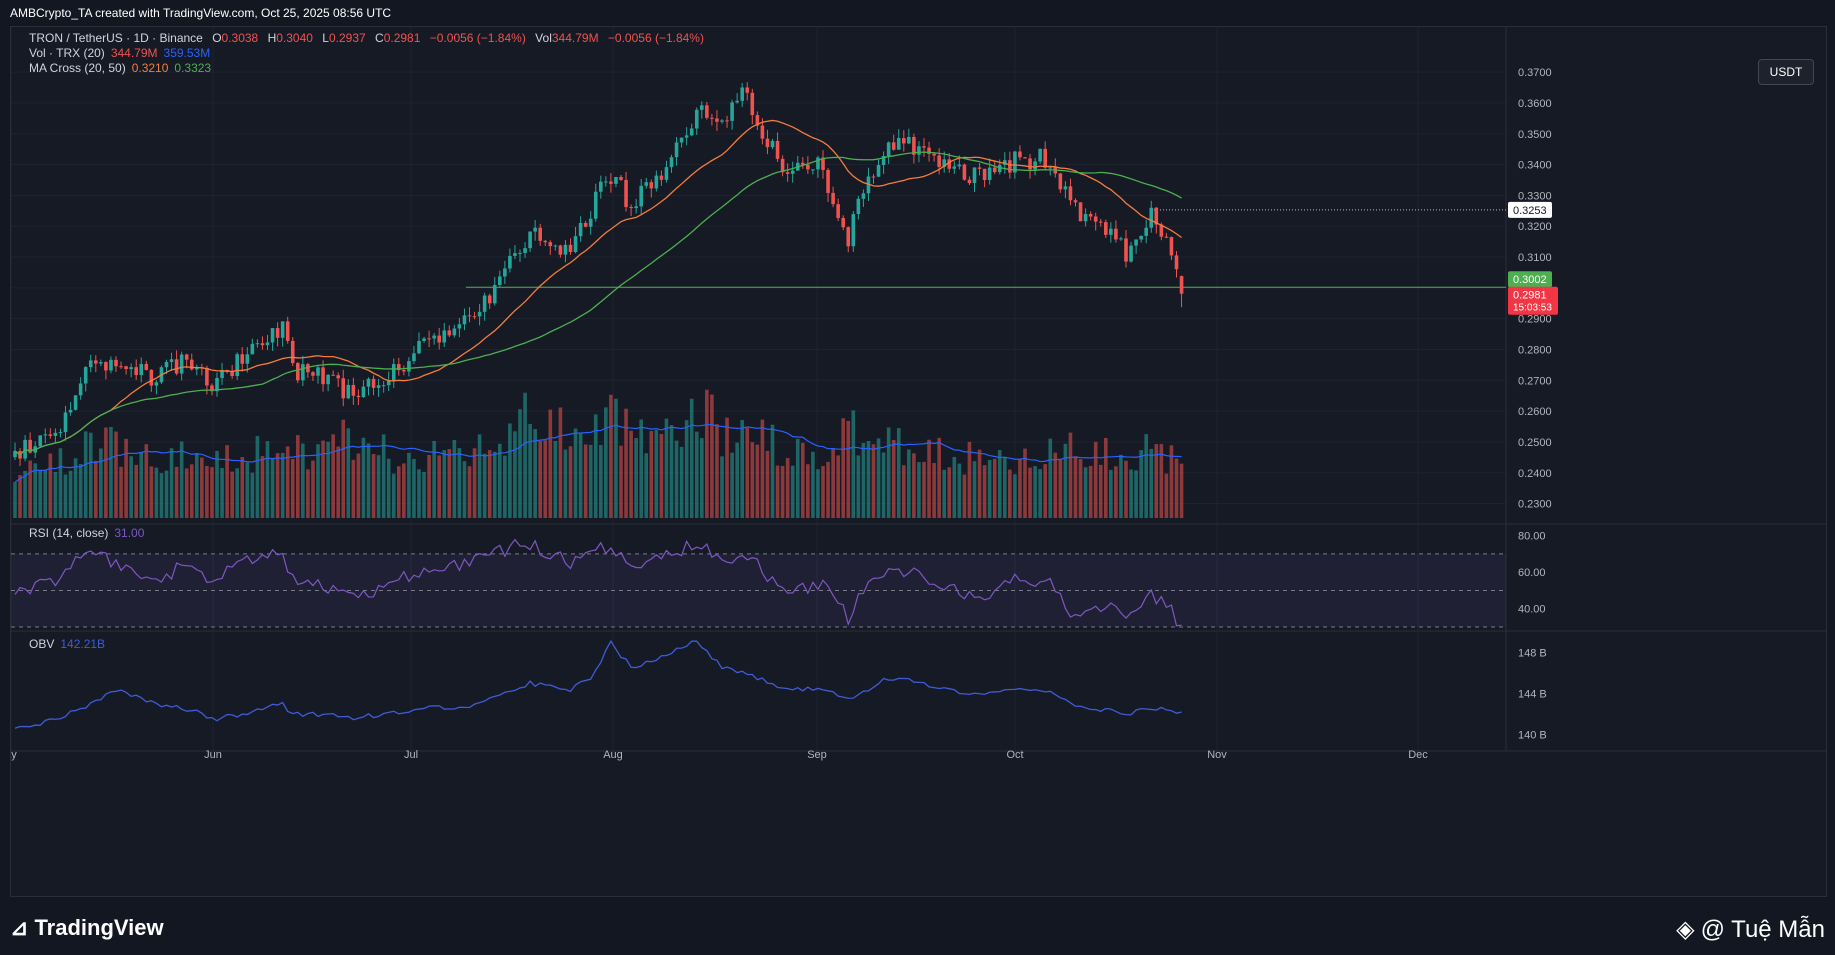  I want to click on price-tick-label: 0.3600, so click(1535, 104).